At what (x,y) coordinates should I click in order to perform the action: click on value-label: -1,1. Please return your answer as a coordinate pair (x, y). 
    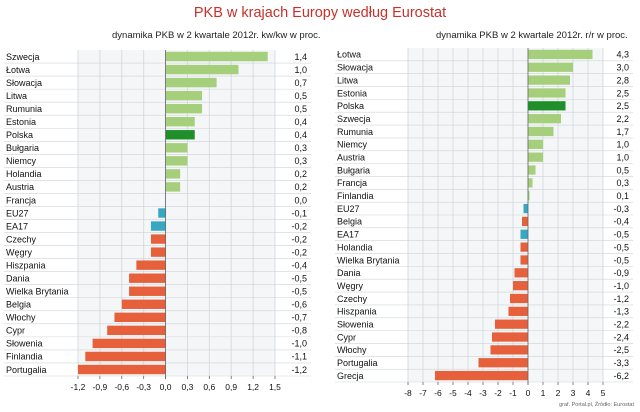
    Looking at the image, I should click on (299, 357).